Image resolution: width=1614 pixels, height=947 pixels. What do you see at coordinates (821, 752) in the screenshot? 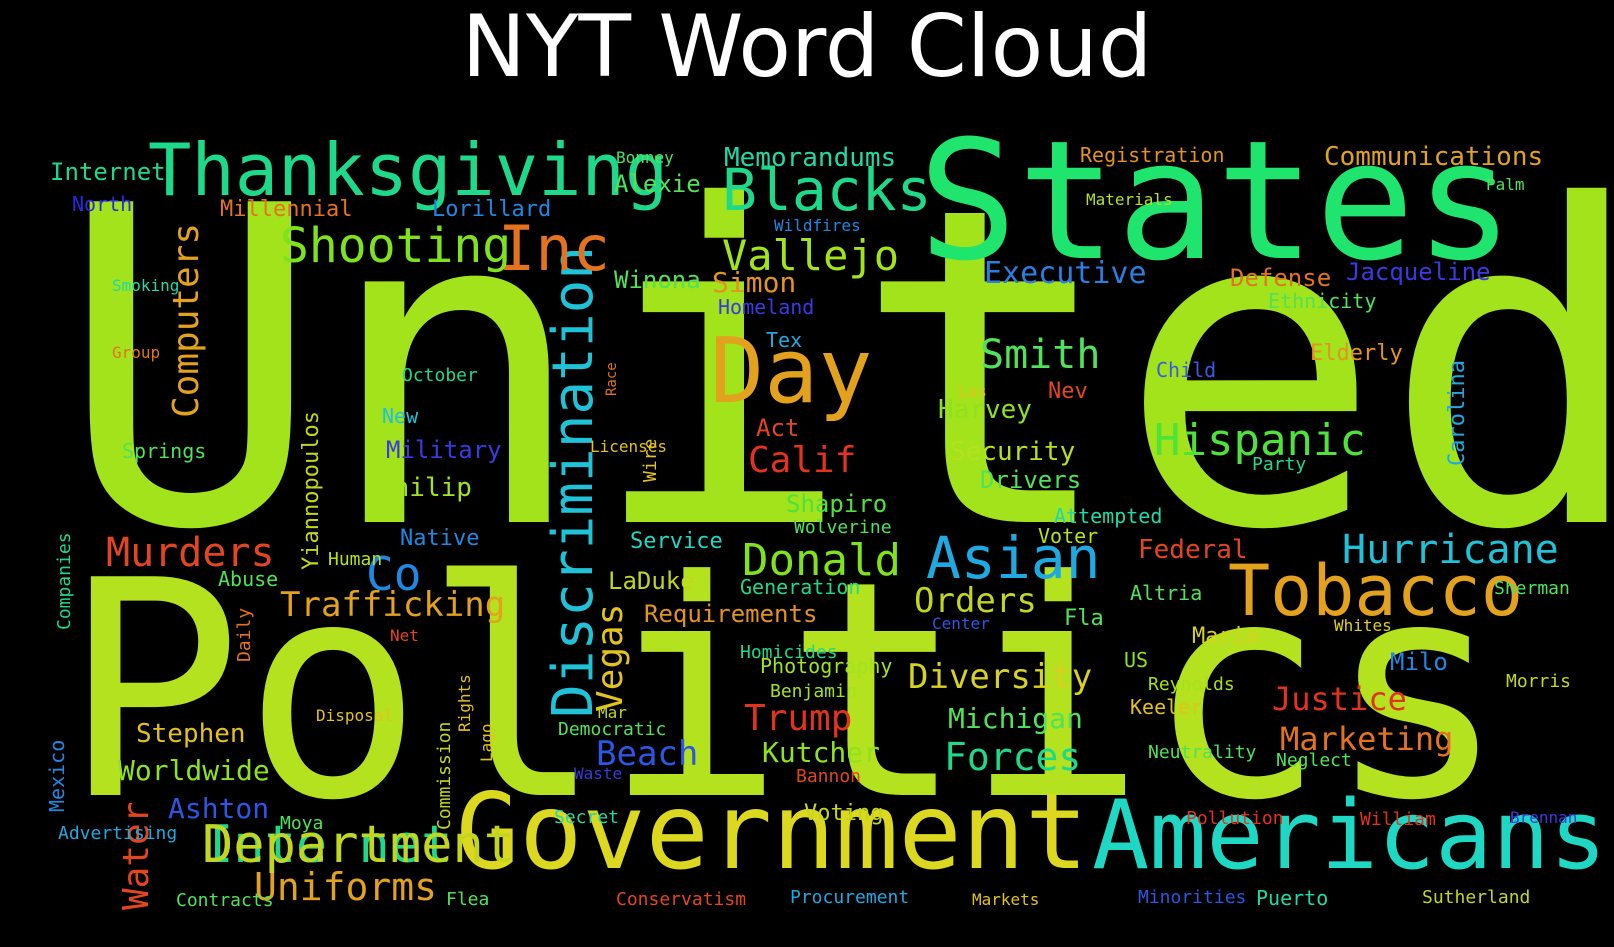
I see `word-kutcher: Kutcher` at bounding box center [821, 752].